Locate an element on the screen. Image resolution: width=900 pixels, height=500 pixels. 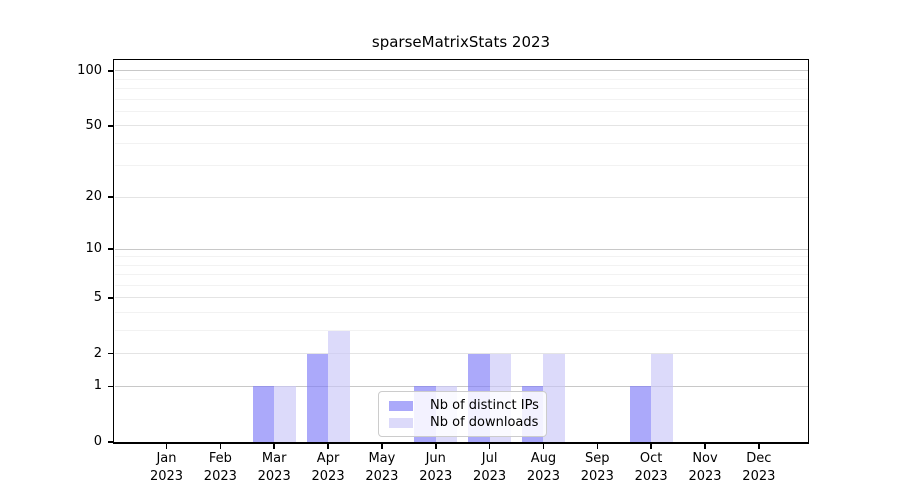
bar-downloads-apr is located at coordinates (339, 386).